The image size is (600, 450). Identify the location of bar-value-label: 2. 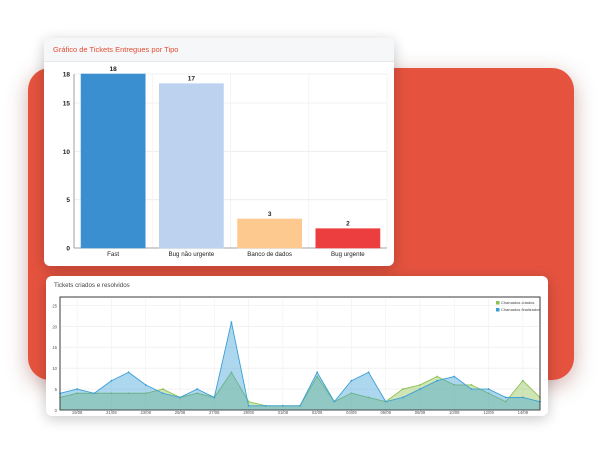
(348, 224).